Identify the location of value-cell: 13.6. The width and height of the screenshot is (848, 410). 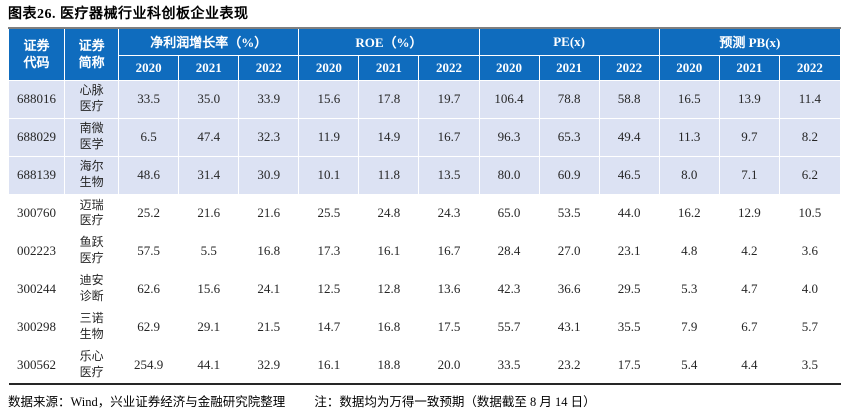
(449, 289).